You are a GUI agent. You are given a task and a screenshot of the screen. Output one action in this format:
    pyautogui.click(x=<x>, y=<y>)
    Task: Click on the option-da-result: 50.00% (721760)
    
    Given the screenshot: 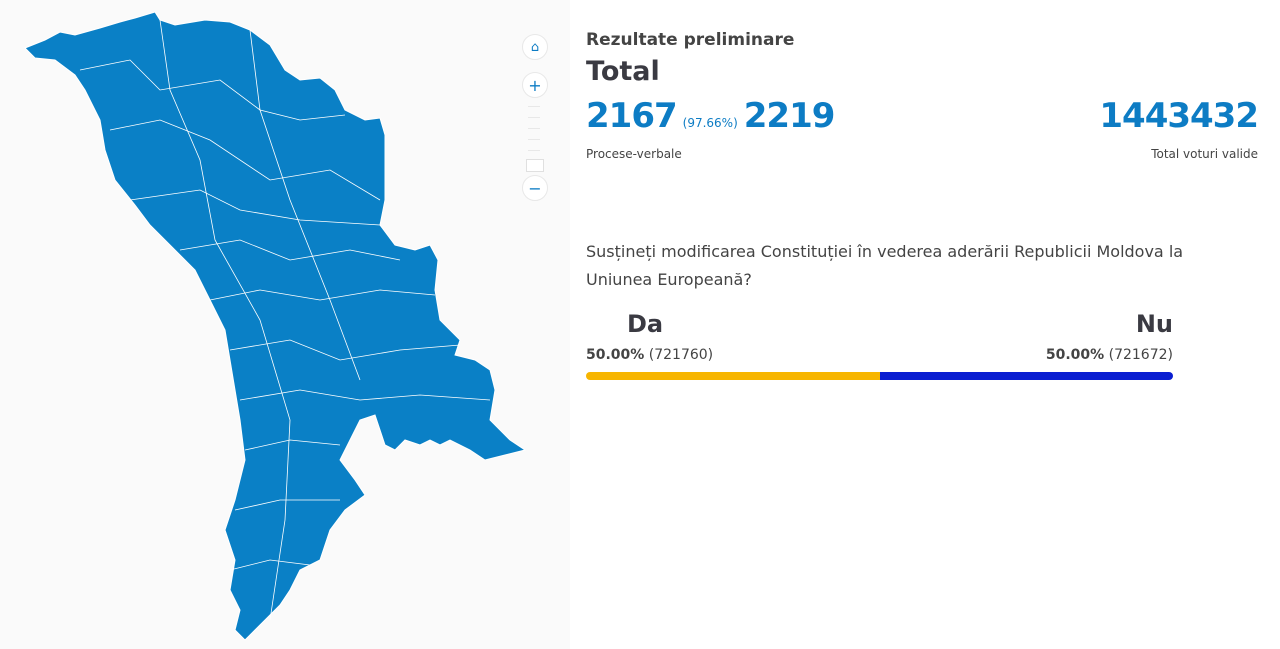 What is the action you would take?
    pyautogui.click(x=649, y=355)
    